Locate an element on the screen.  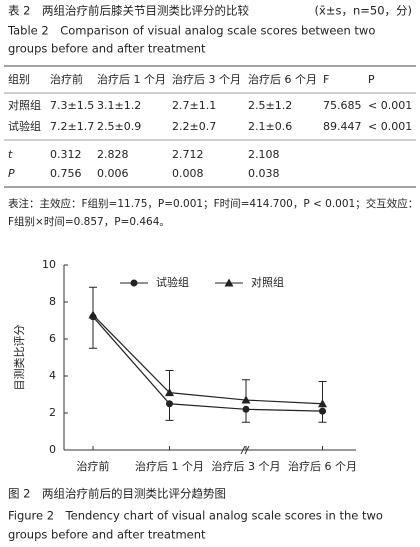
y-axis-label: 目测类比评分 is located at coordinates (19, 358).